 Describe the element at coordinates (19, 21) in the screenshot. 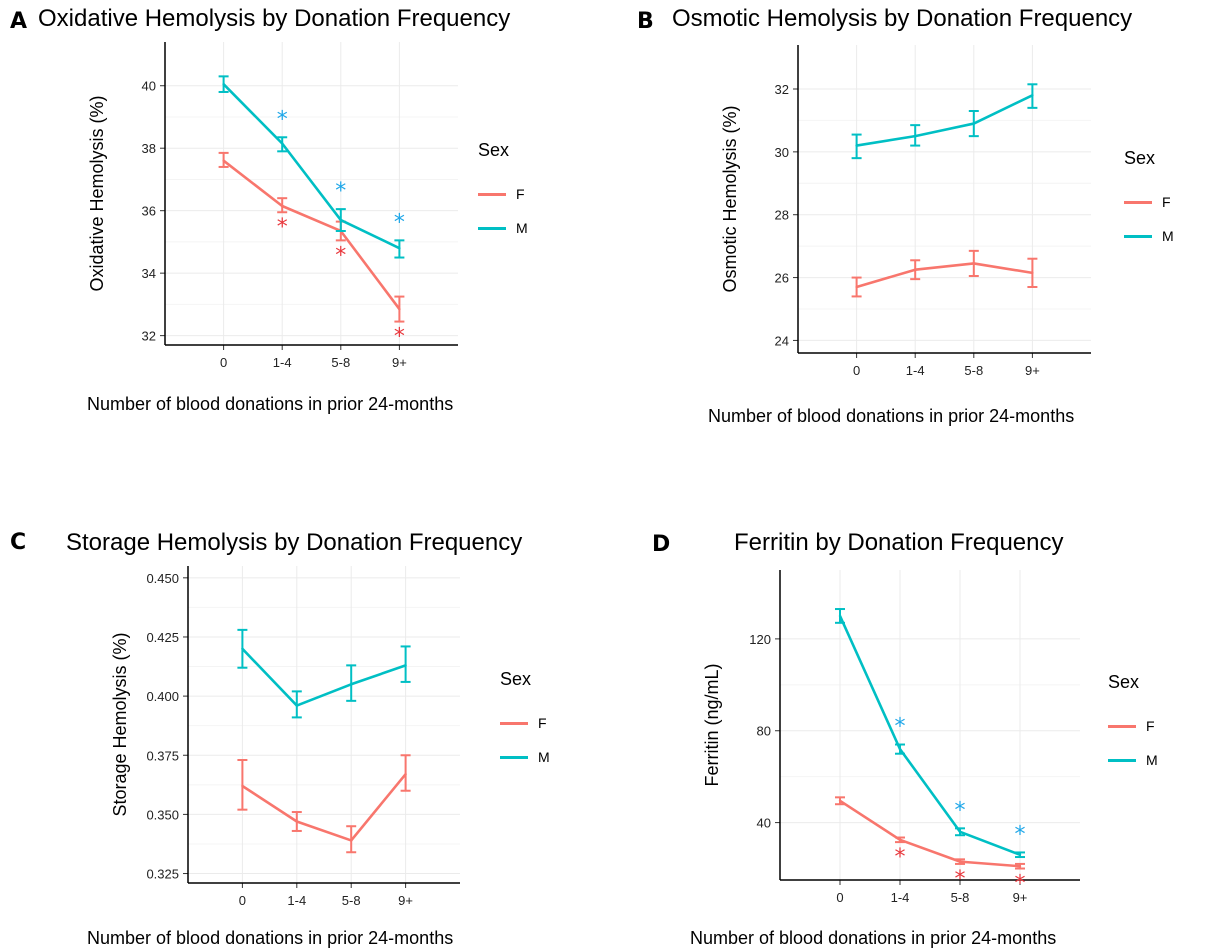

I see `panel-letter: A` at that location.